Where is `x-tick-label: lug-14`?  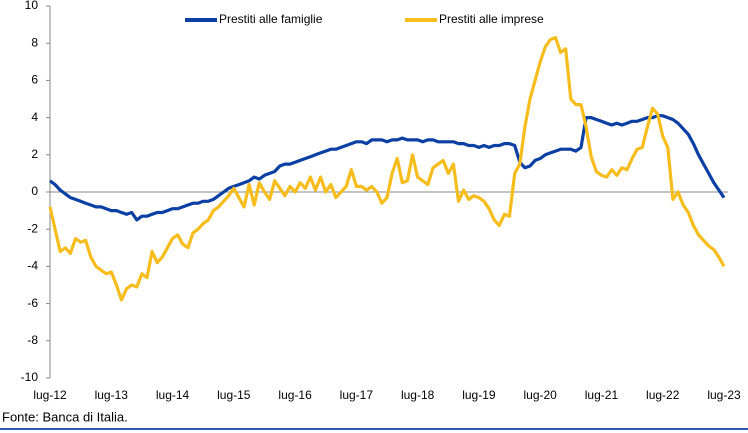 x-tick-label: lug-14 is located at coordinates (173, 395).